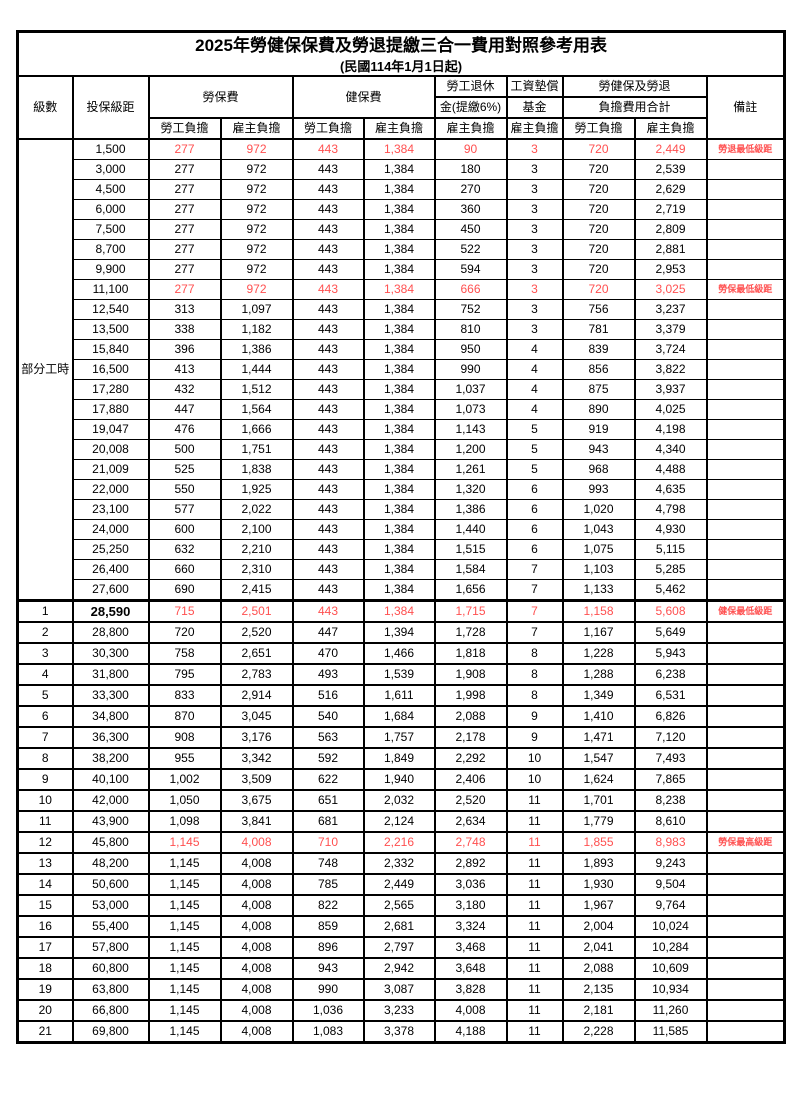 The height and width of the screenshot is (1120, 791). I want to click on cell-bracket: 55,400, so click(110, 926).